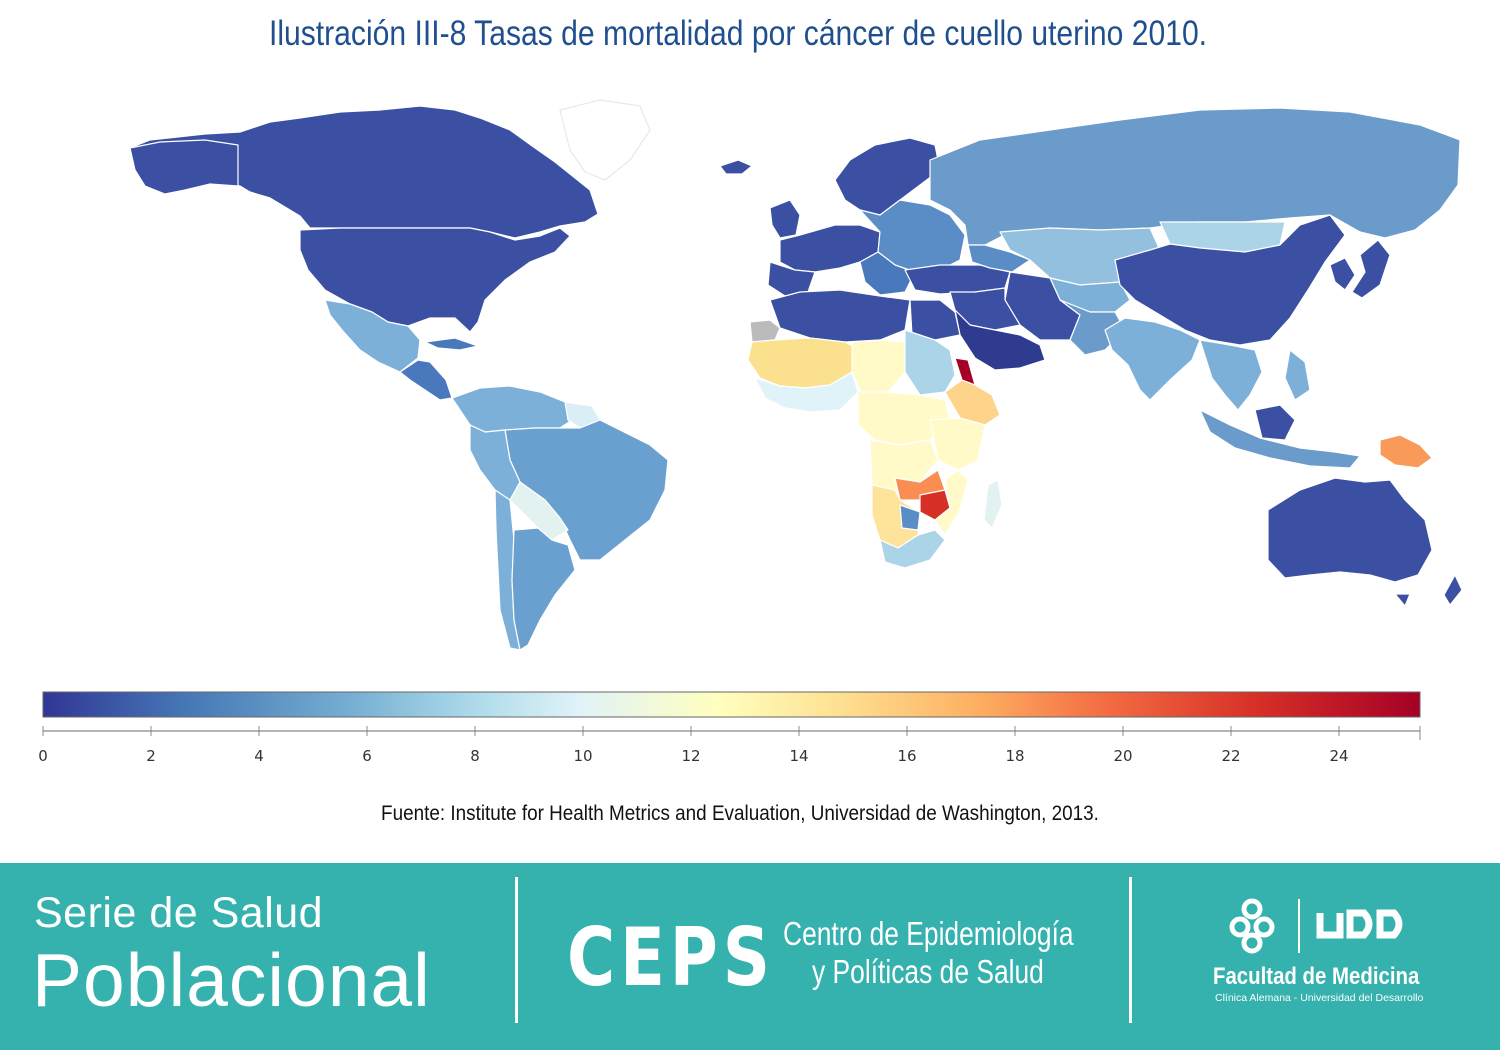  Describe the element at coordinates (1338, 756) in the screenshot. I see `scale-tick-label-12: 24` at that location.